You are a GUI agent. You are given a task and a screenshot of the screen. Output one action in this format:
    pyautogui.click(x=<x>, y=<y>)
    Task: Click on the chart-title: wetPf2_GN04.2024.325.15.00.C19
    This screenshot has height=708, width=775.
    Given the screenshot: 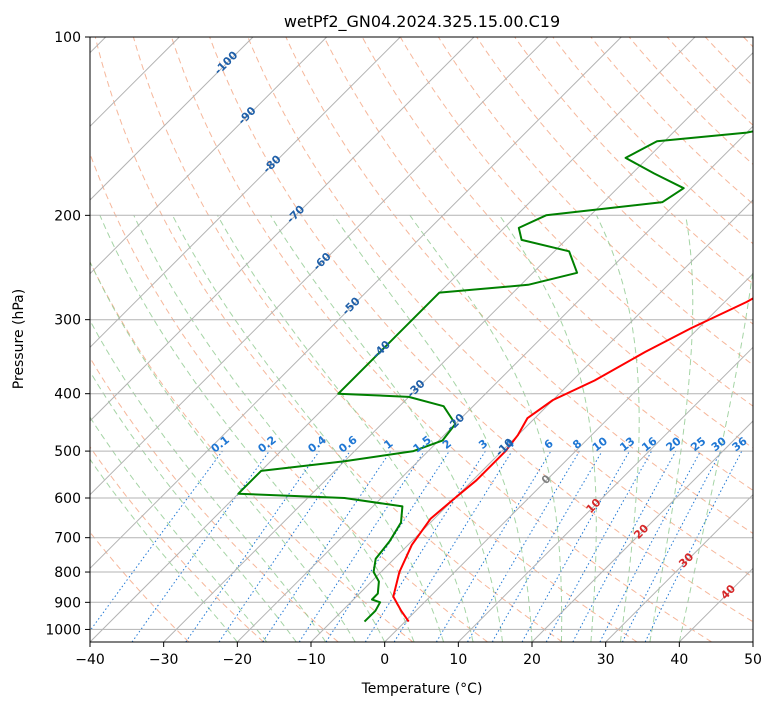 What is the action you would take?
    pyautogui.click(x=422, y=22)
    